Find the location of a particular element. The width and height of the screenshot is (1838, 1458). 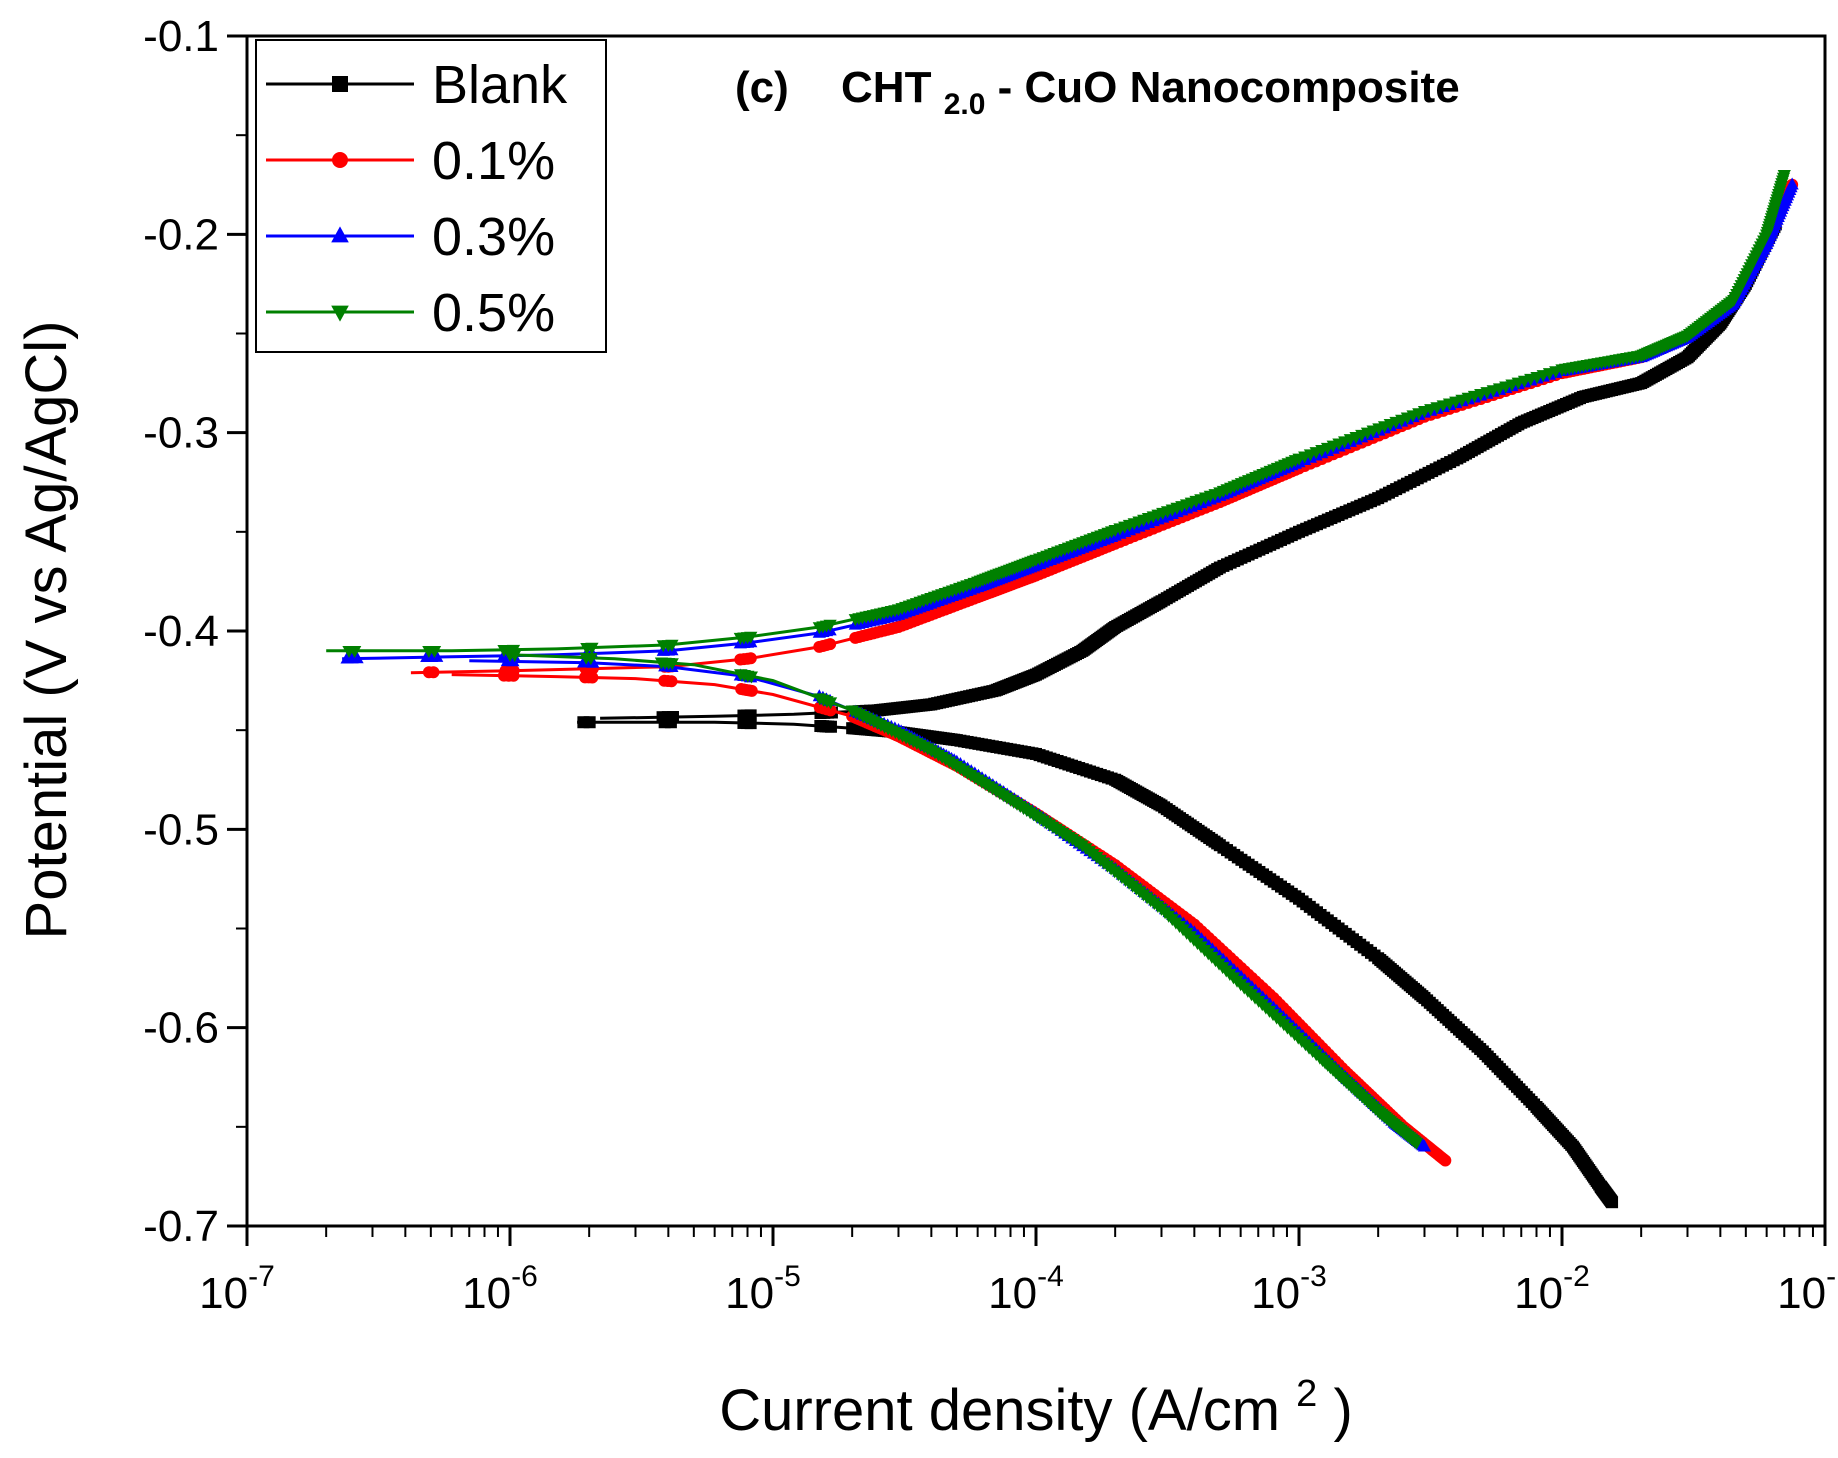

y-axis-title: Potential (V vs Ag/AgCl) is located at coordinates (46, 630).